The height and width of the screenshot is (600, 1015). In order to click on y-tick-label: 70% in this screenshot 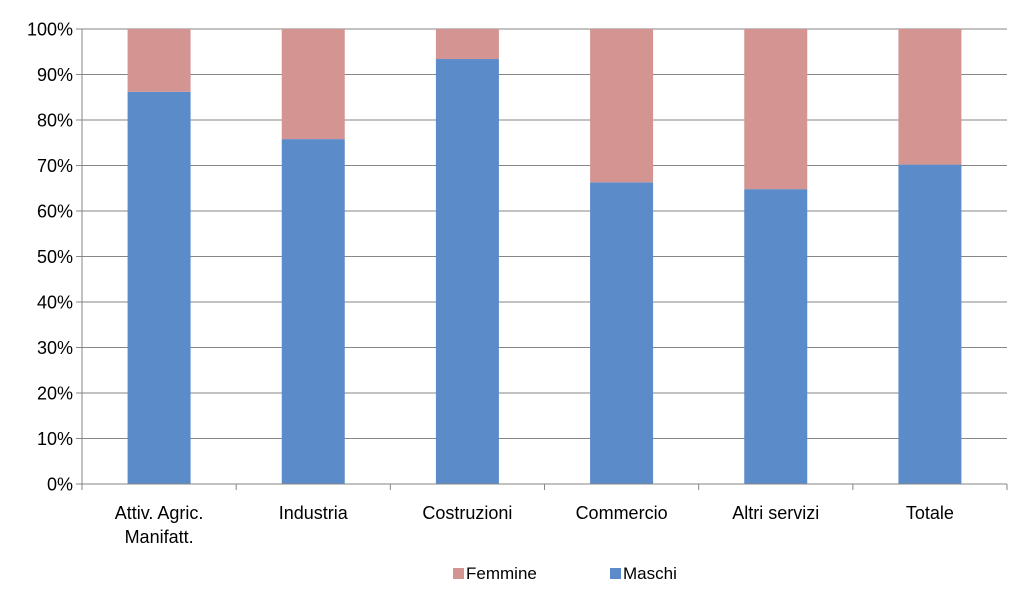, I will do `click(55, 166)`.